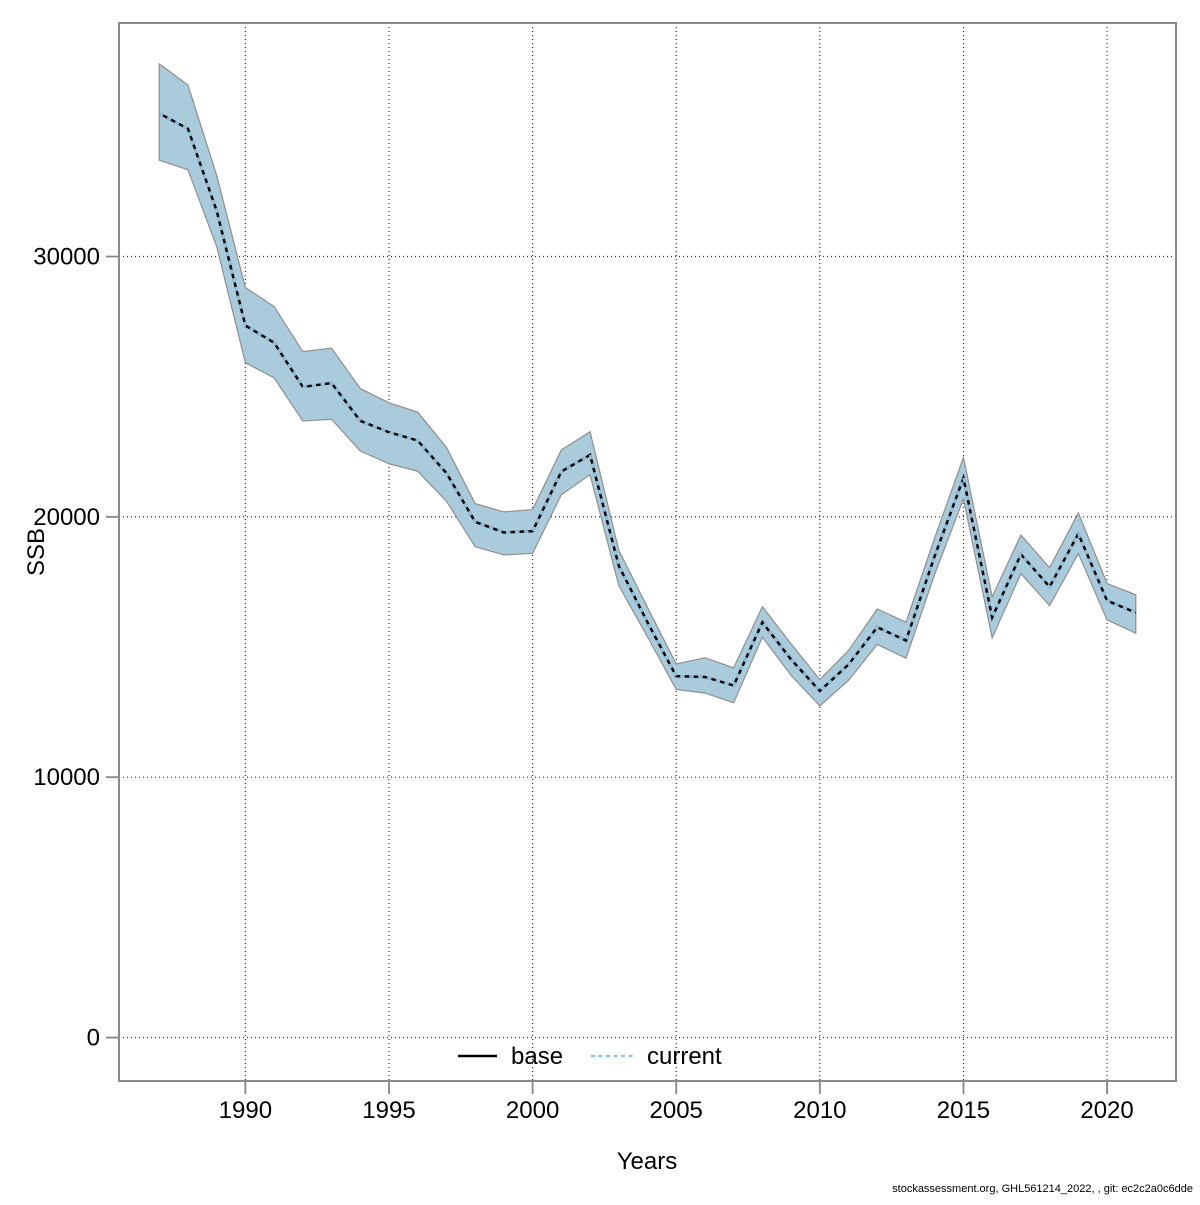 The height and width of the screenshot is (1205, 1200). I want to click on legend-base-label: base, so click(537, 1056).